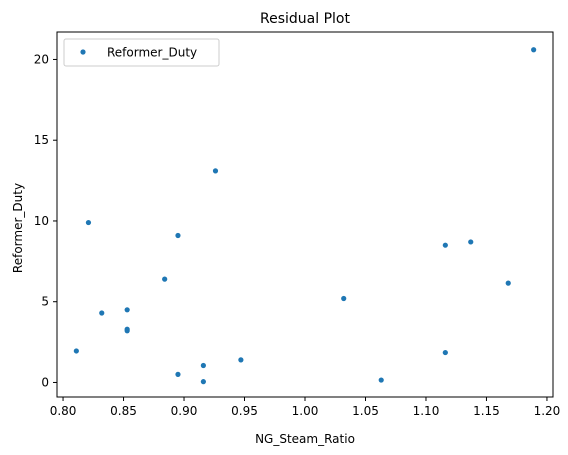 This screenshot has width=568, height=455. I want to click on x-tick-label: 1.20, so click(547, 411).